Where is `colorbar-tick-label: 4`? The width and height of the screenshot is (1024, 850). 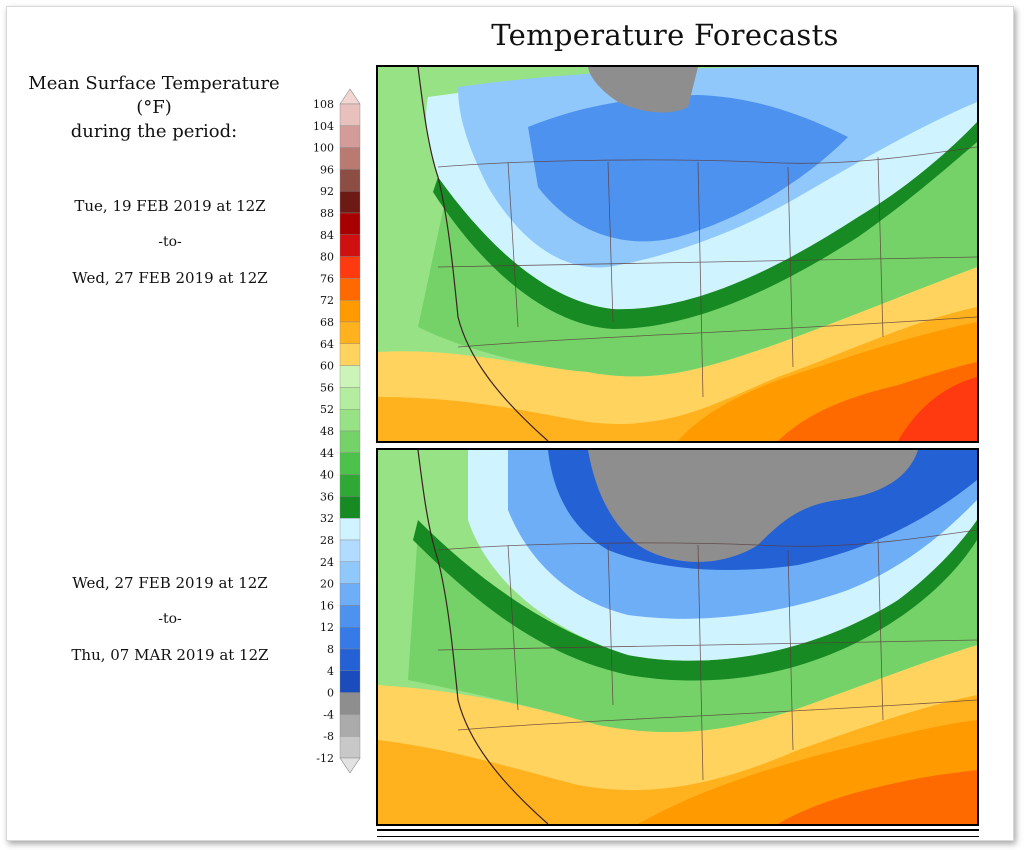
colorbar-tick-label: 4 is located at coordinates (330, 671).